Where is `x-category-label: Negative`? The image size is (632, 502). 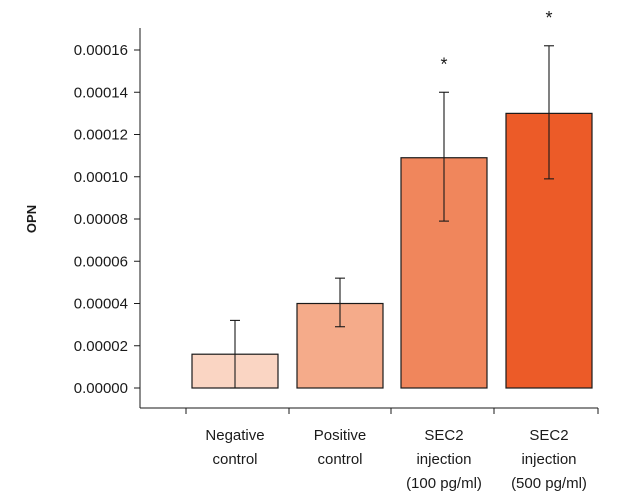 x-category-label: Negative is located at coordinates (234, 435).